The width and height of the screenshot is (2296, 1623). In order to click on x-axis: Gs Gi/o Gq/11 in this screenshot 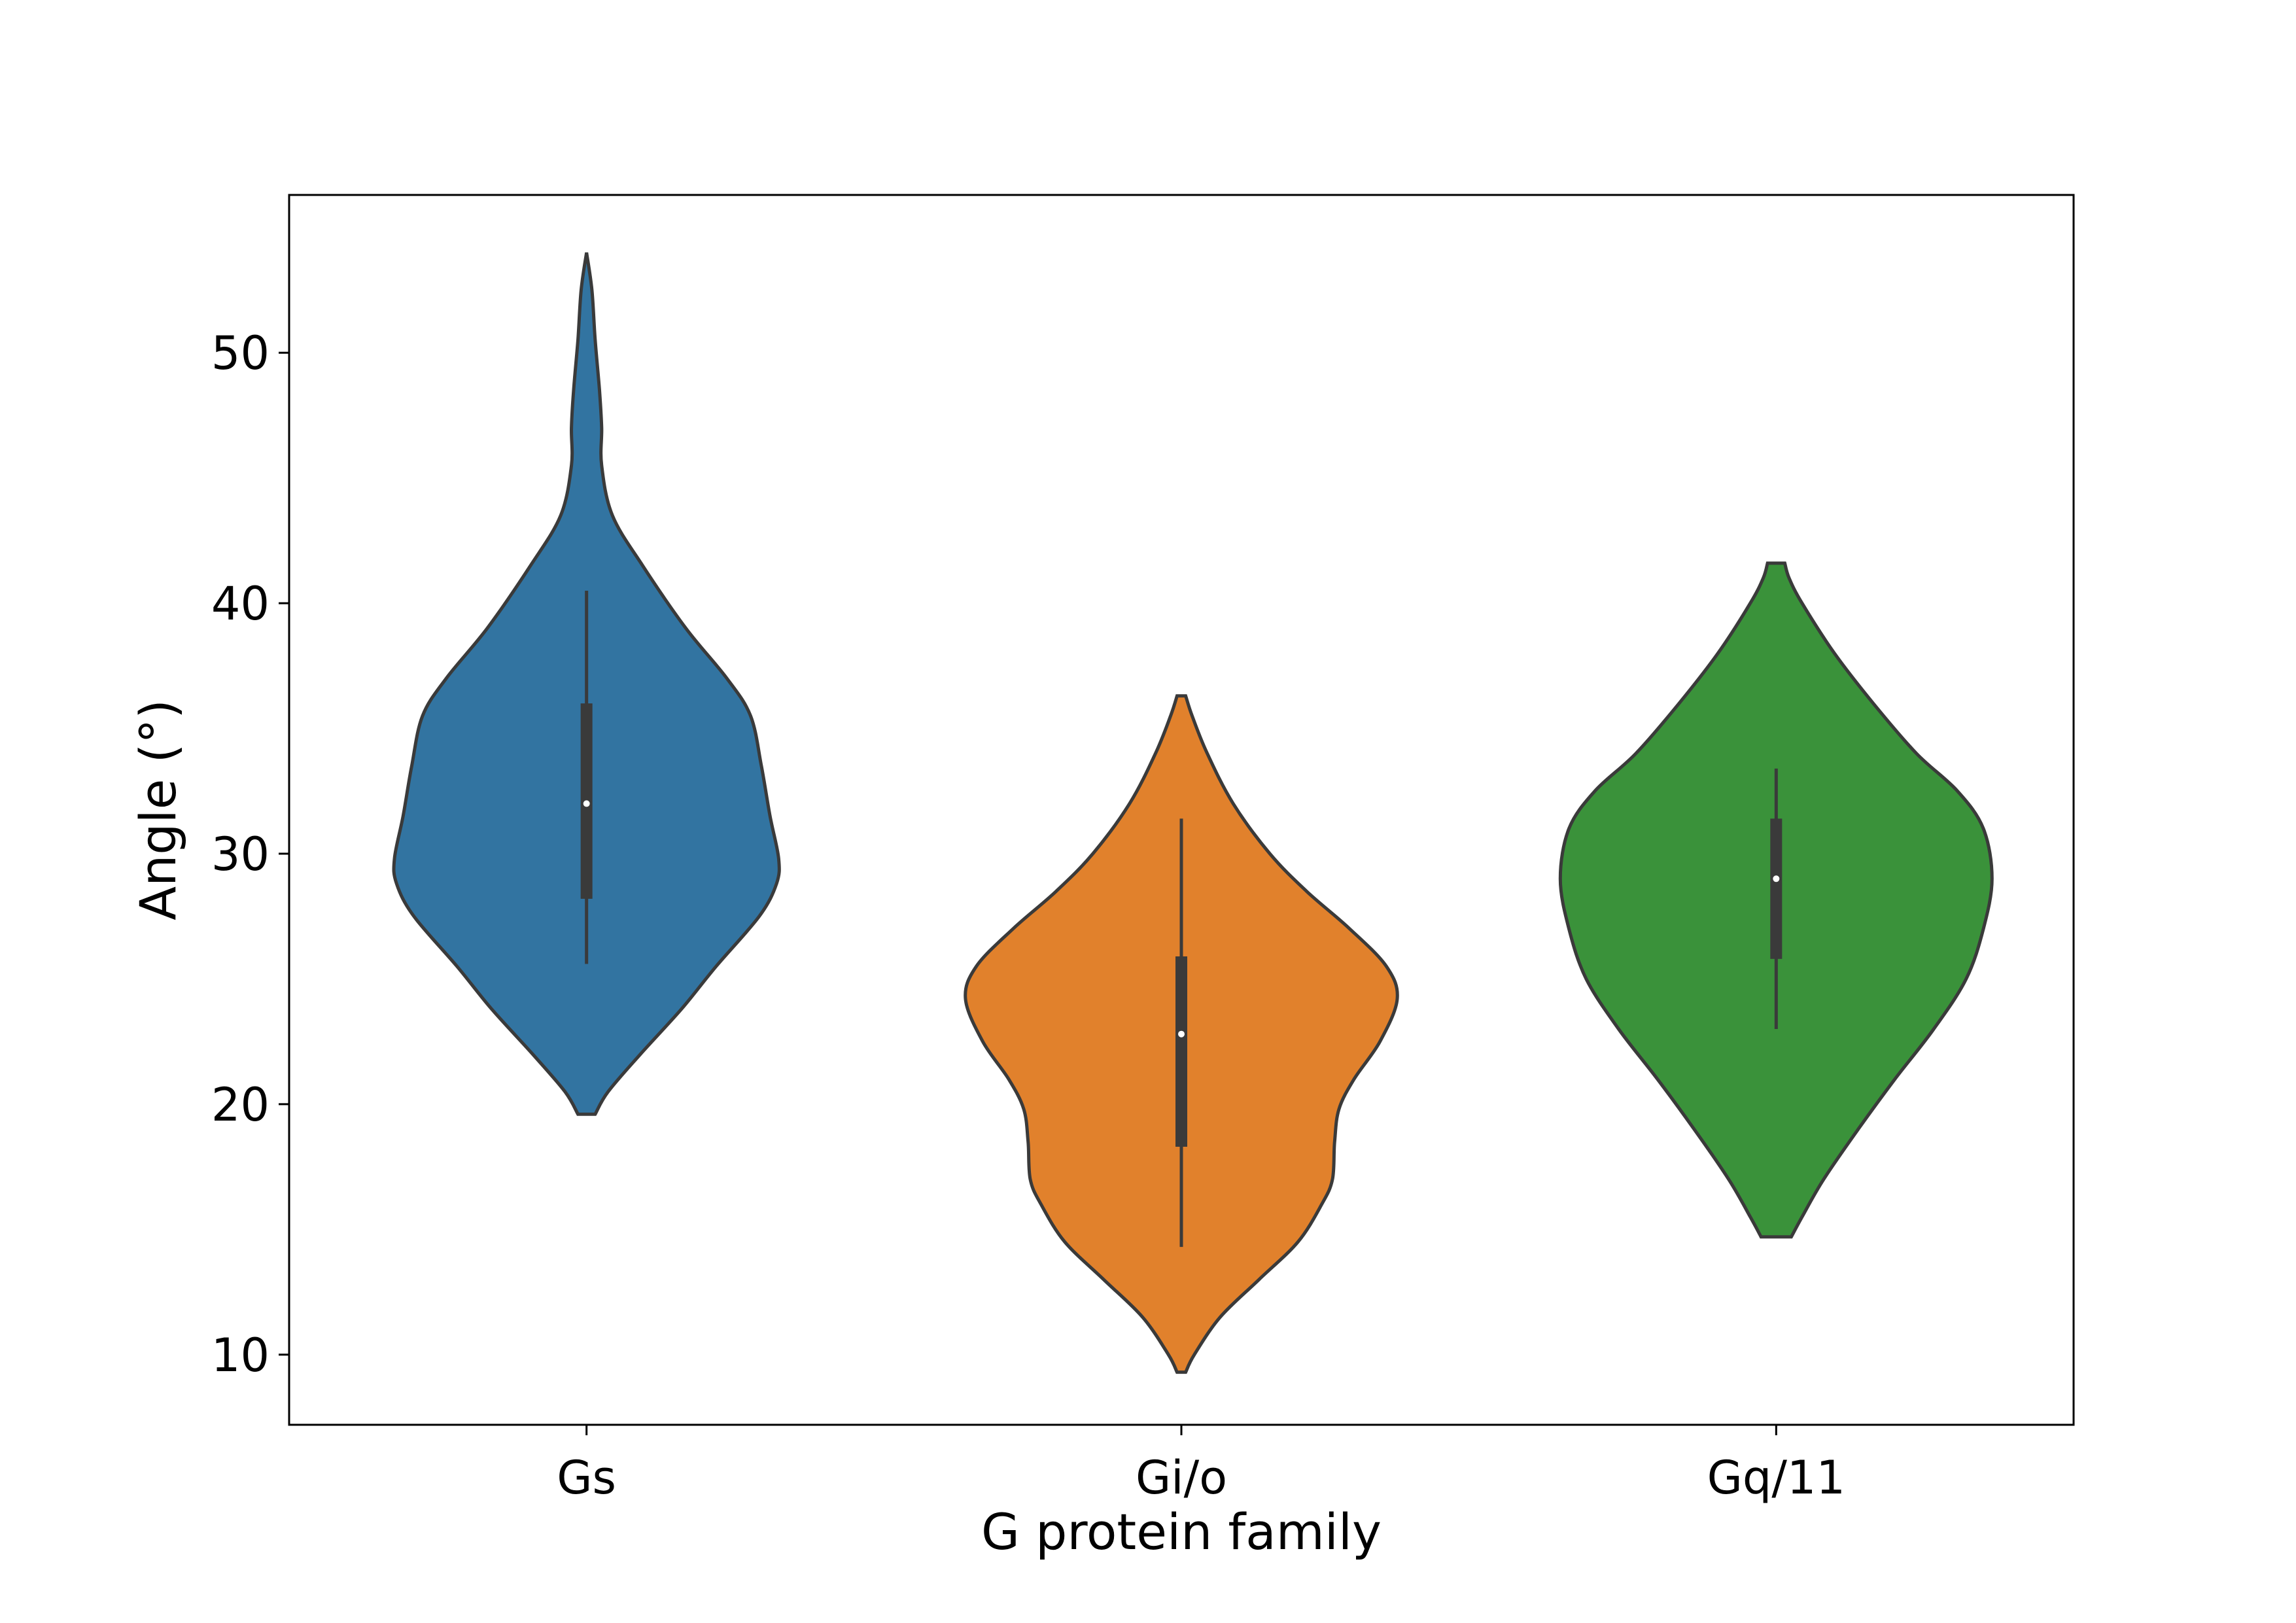, I will do `click(1201, 1465)`.